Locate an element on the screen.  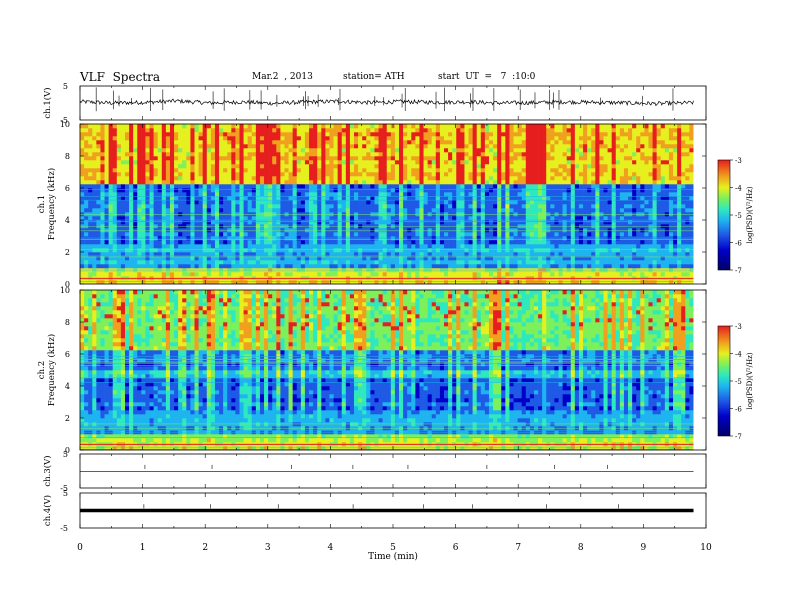
y-axis-label-3: ch.3(V) is located at coordinates (47, 470).